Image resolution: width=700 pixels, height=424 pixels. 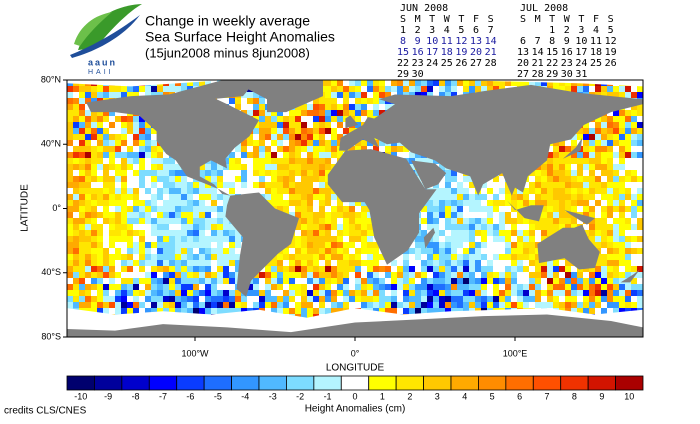 What do you see at coordinates (240, 37) in the screenshot?
I see `title: Sea Surface Height Anomalies` at bounding box center [240, 37].